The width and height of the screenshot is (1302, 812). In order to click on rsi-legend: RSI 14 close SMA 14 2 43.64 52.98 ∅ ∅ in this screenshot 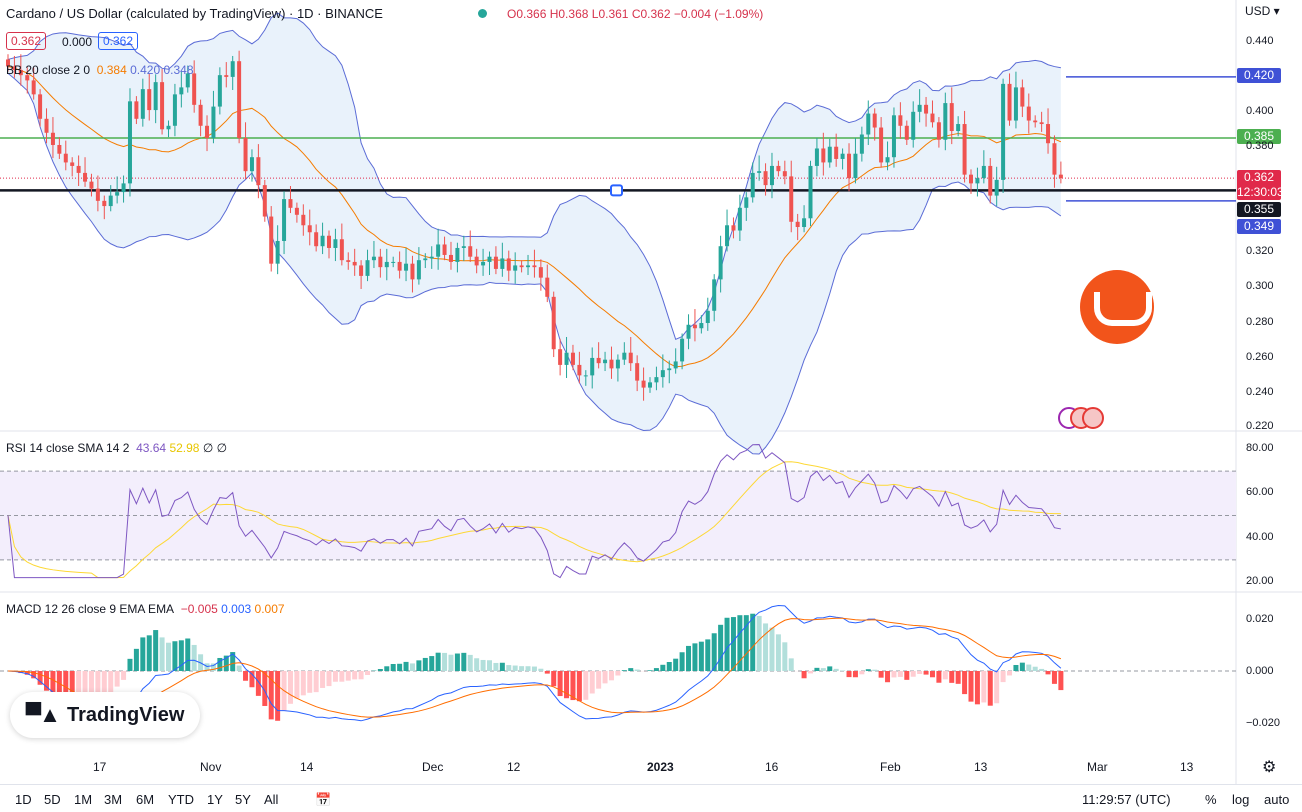, I will do `click(116, 448)`.